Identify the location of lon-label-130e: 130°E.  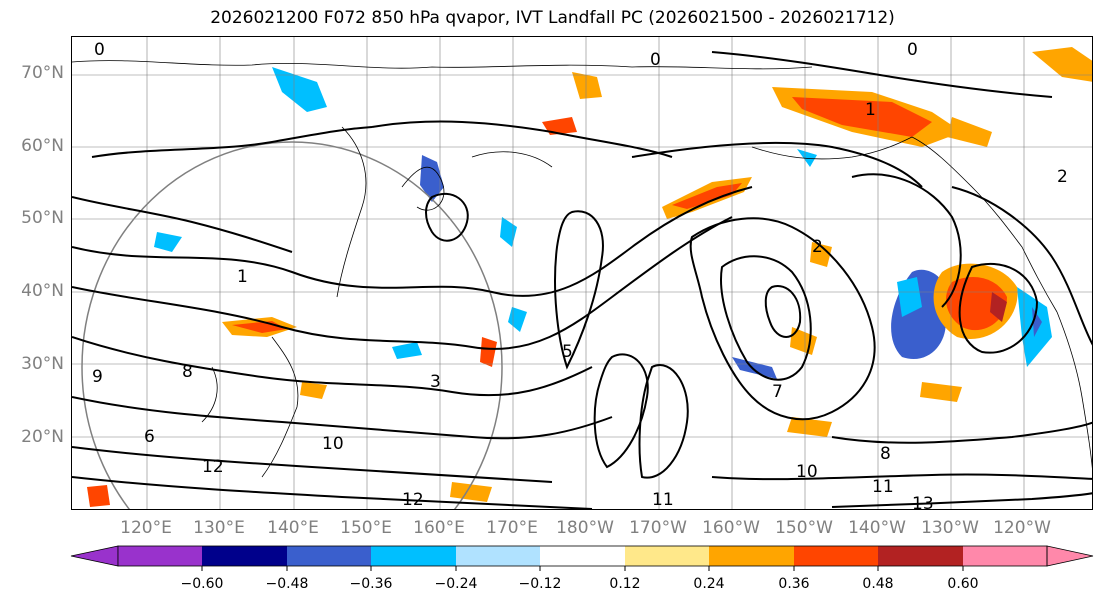
(219, 528).